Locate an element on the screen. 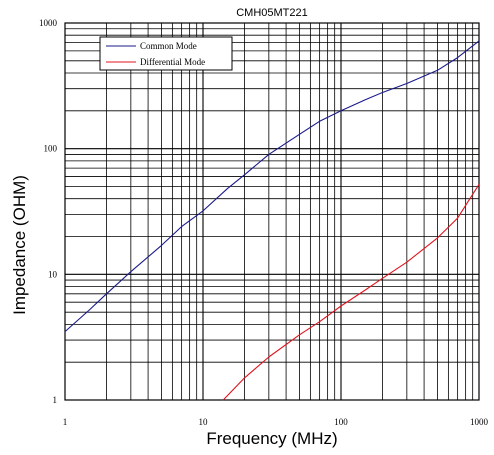  y-tick-label: 1000 is located at coordinates (48, 23).